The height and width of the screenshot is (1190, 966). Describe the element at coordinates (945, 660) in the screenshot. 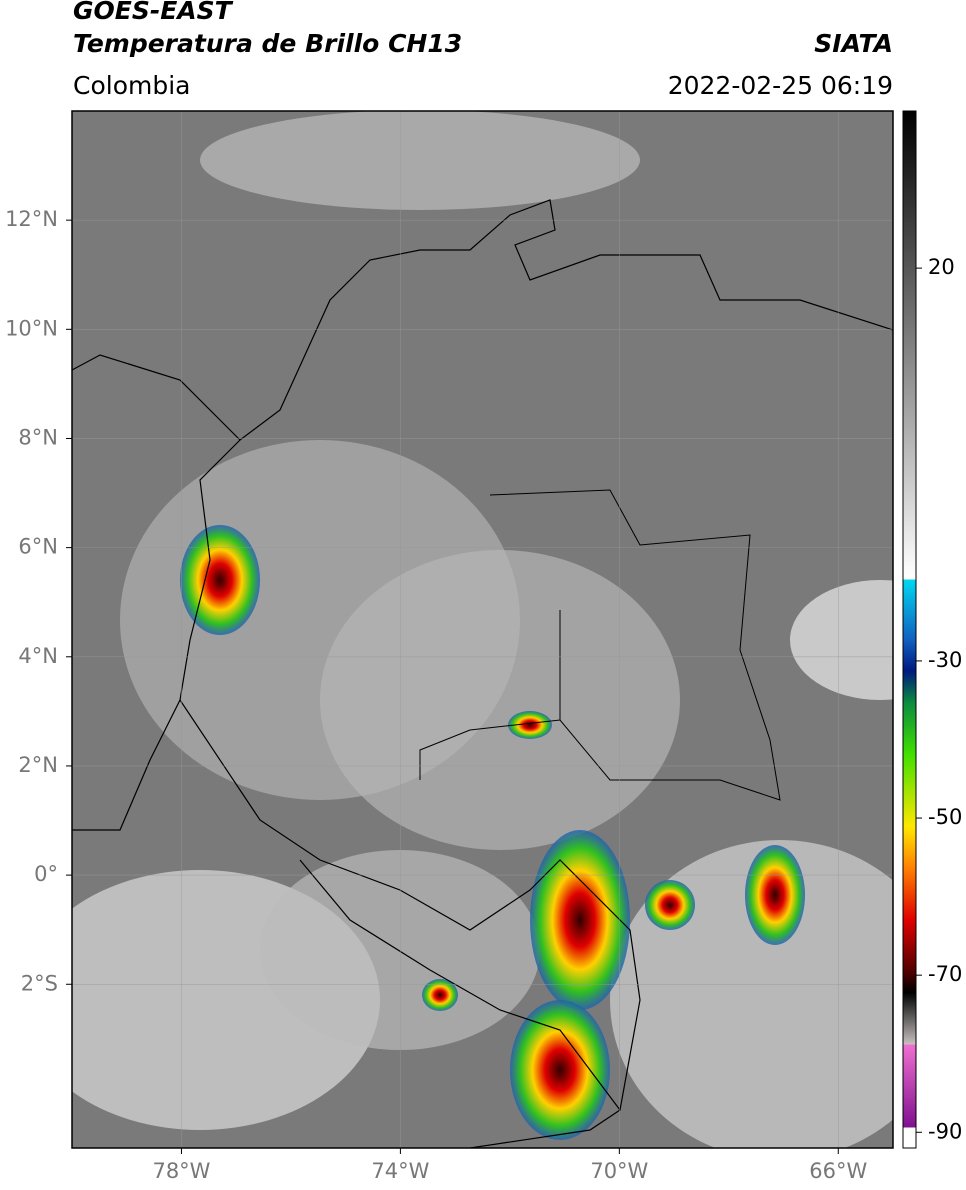

I see `colorbar-tick-label: -30` at that location.